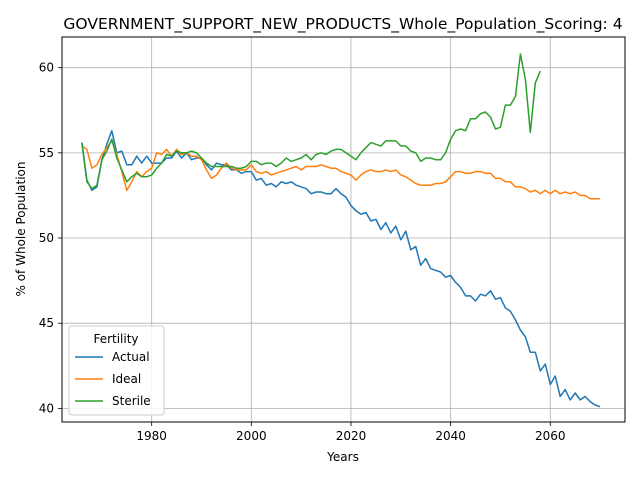 The height and width of the screenshot is (484, 640). Describe the element at coordinates (450, 436) in the screenshot. I see `x-tick-label: 2040` at that location.